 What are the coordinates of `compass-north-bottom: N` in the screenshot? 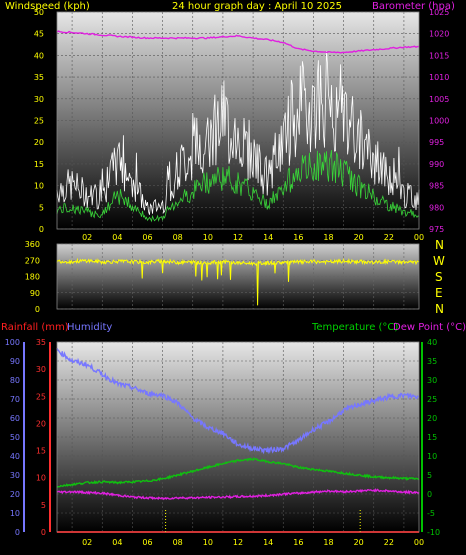 It's located at (439, 309).